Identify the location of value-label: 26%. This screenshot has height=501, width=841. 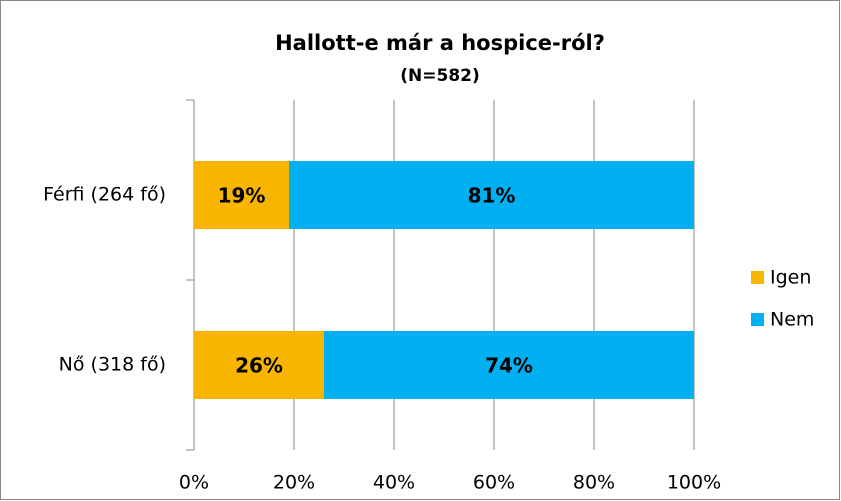
(259, 366).